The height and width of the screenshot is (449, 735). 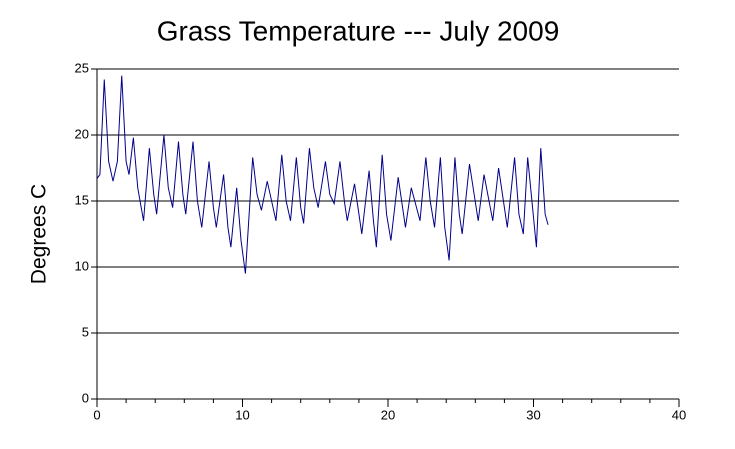 I want to click on y-tick-label: 10, so click(x=82, y=265).